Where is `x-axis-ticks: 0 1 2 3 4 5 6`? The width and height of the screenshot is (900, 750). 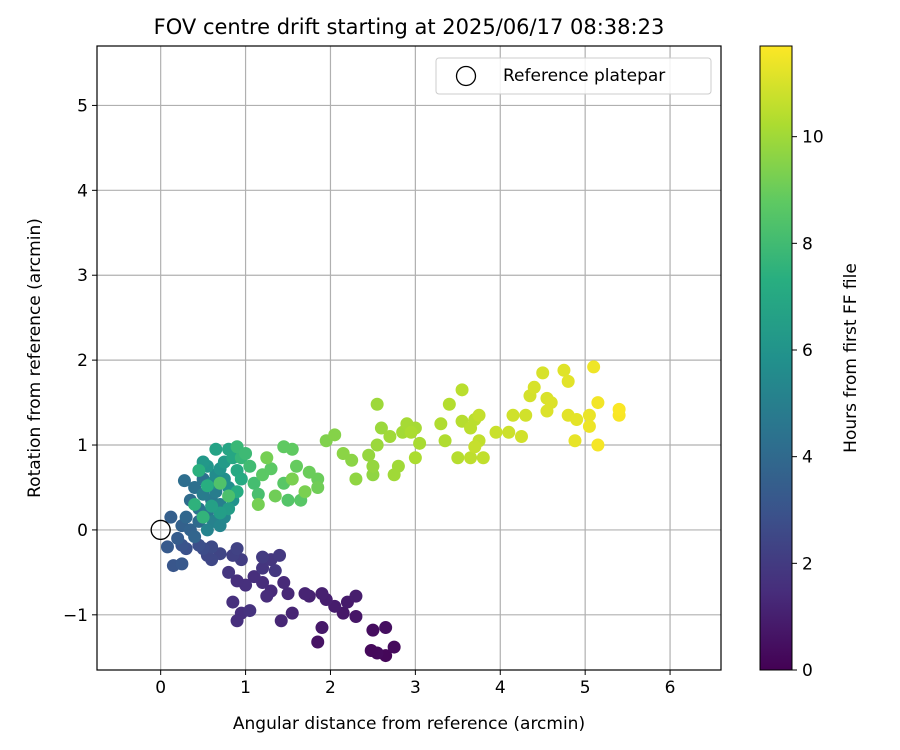
x-axis-ticks: 0 1 2 3 4 5 6 is located at coordinates (415, 684).